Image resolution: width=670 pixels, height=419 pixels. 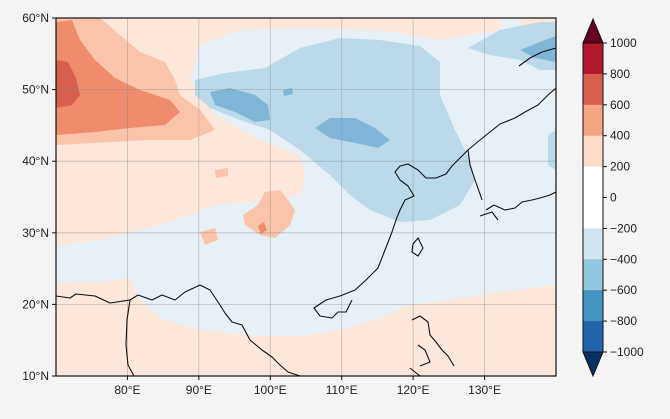 I want to click on colorbar-tick-label: 400, so click(x=620, y=136).